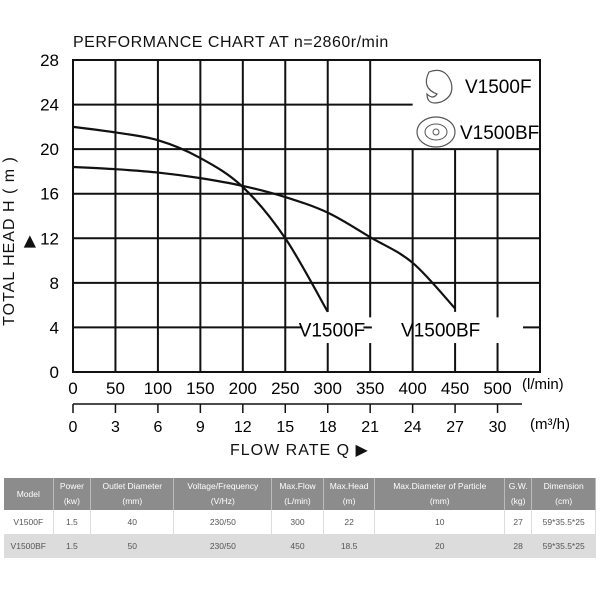 Image resolution: width=600 pixels, height=600 pixels. What do you see at coordinates (518, 494) in the screenshot?
I see `column-header: G.W. (kg)` at bounding box center [518, 494].